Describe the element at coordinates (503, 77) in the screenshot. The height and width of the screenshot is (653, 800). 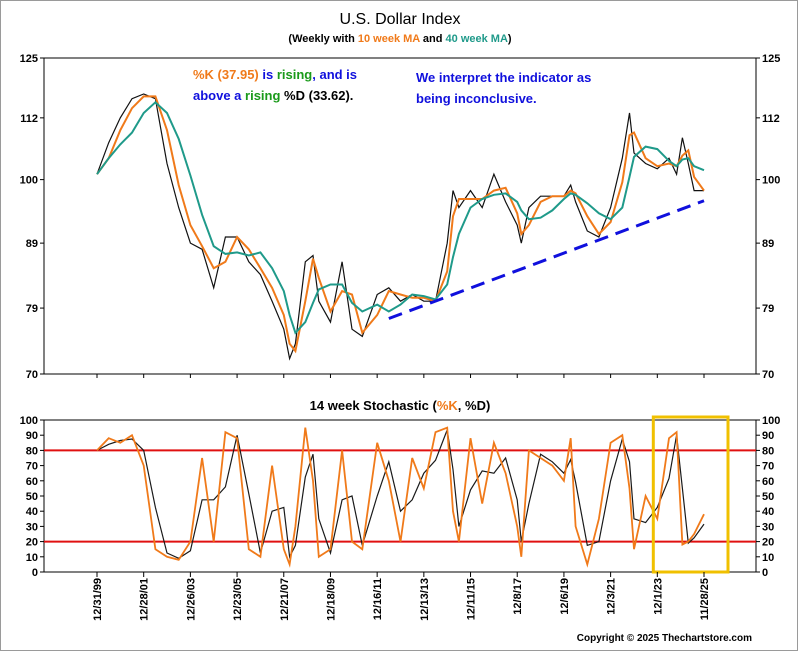
I see `annotation-interpretation-line1: We interpret the indicator as` at that location.